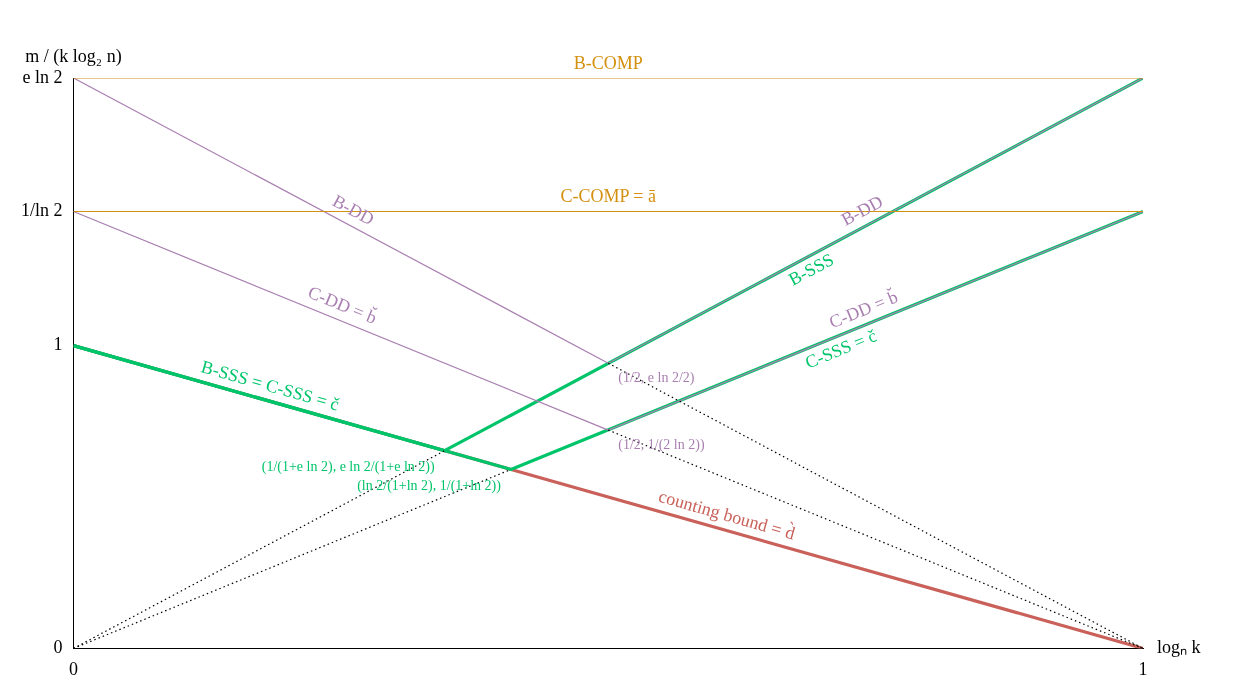 This screenshot has width=1245, height=696. What do you see at coordinates (661, 444) in the screenshot?
I see `annotation: (1/2, 1/(2 ln 2))` at bounding box center [661, 444].